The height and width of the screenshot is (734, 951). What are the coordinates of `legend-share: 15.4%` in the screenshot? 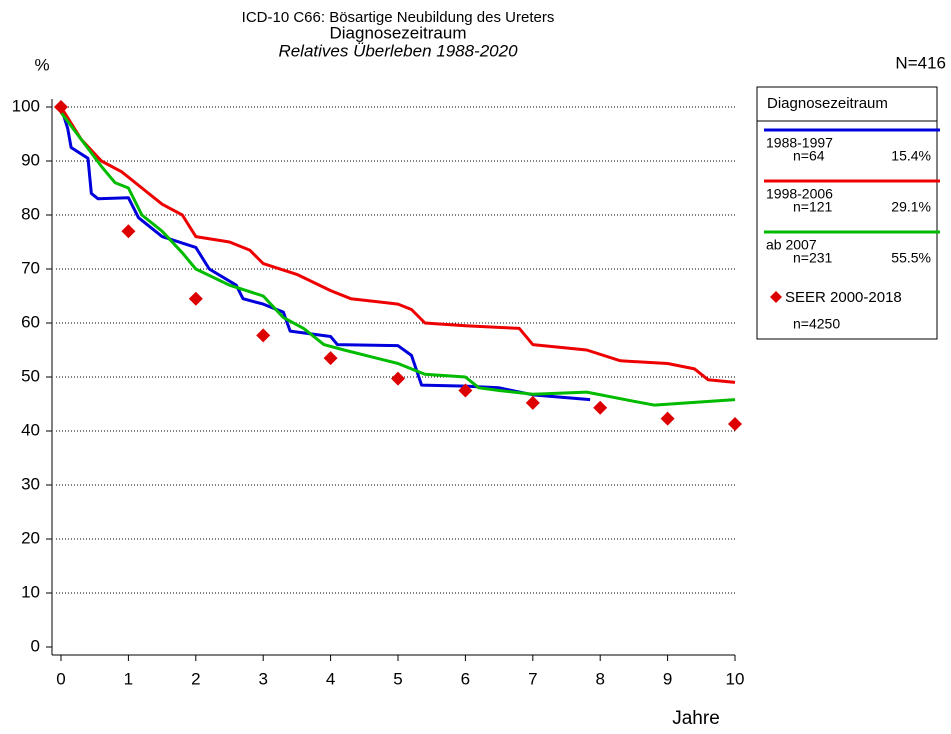 It's located at (911, 156).